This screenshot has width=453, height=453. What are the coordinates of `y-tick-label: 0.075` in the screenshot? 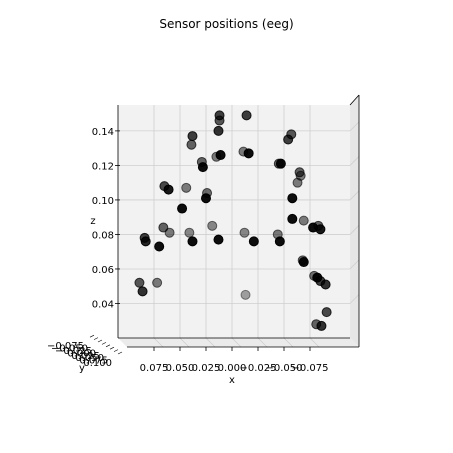 It's located at (93, 361).